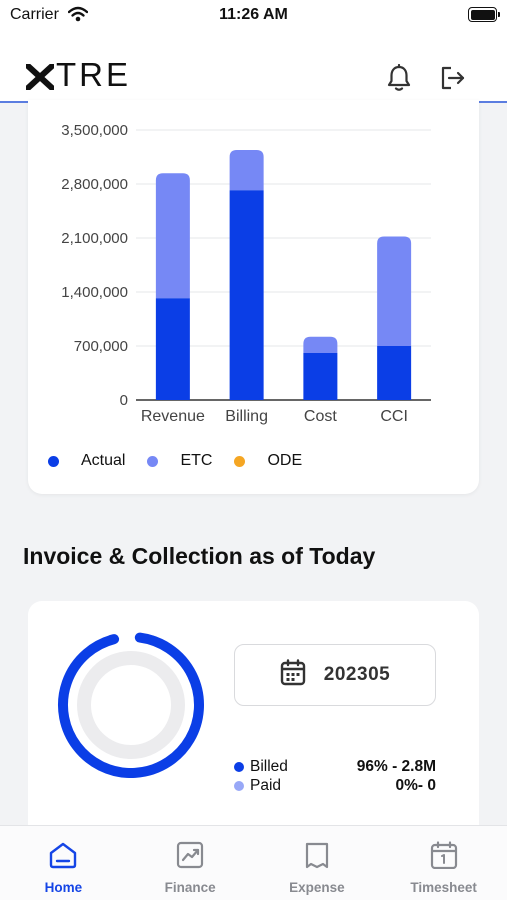 Image resolution: width=507 pixels, height=900 pixels. Describe the element at coordinates (94, 184) in the screenshot. I see `y-tick-label: 2,800,000` at that location.